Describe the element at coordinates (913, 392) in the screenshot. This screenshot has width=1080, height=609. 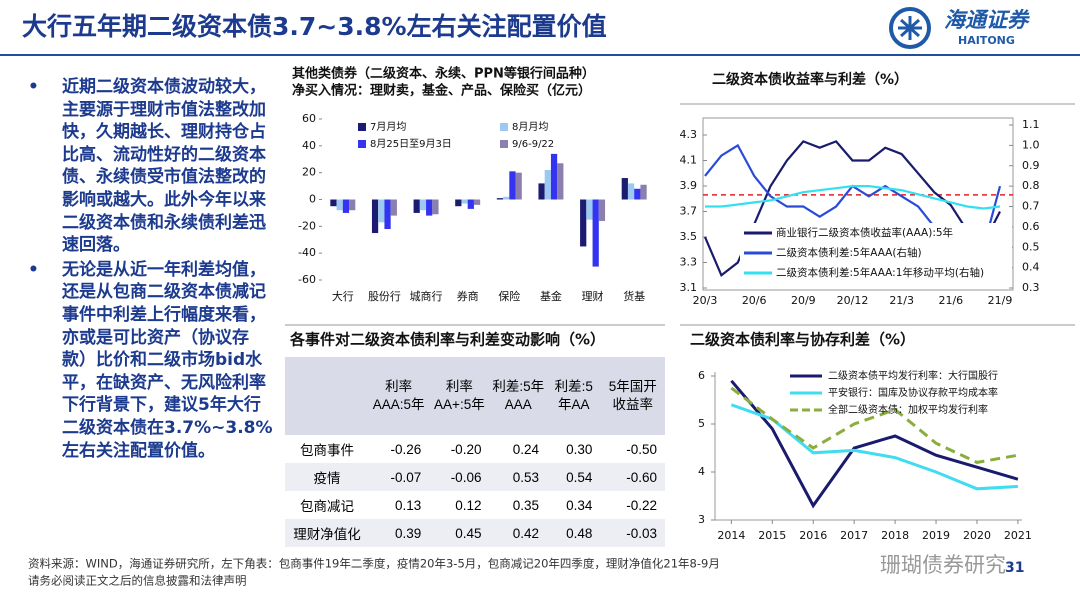
I see `legend-label: 平安银行：国库及协议存款平均成本率` at that location.